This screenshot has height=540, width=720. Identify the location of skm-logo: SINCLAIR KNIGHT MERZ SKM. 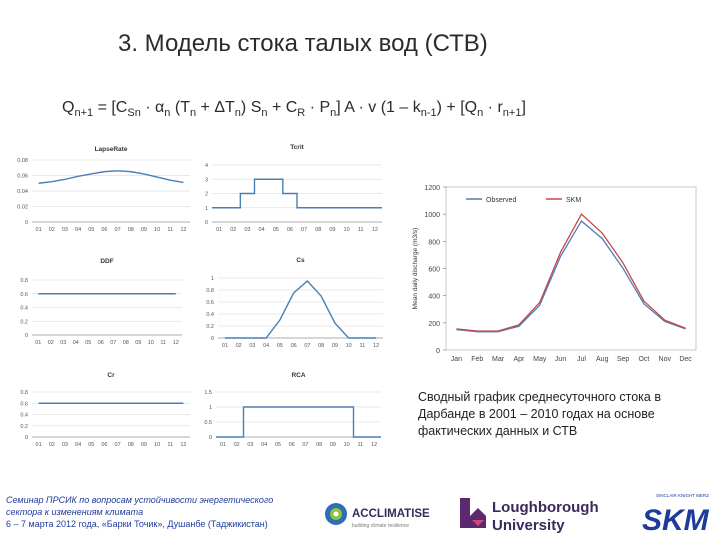
(676, 515).